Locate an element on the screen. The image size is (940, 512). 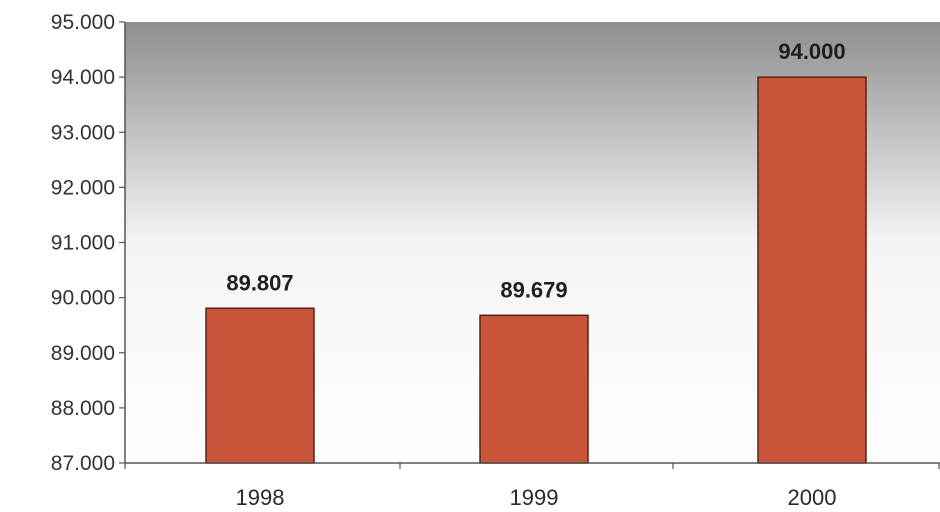
x-tick-label-1999: 1999 is located at coordinates (534, 497).